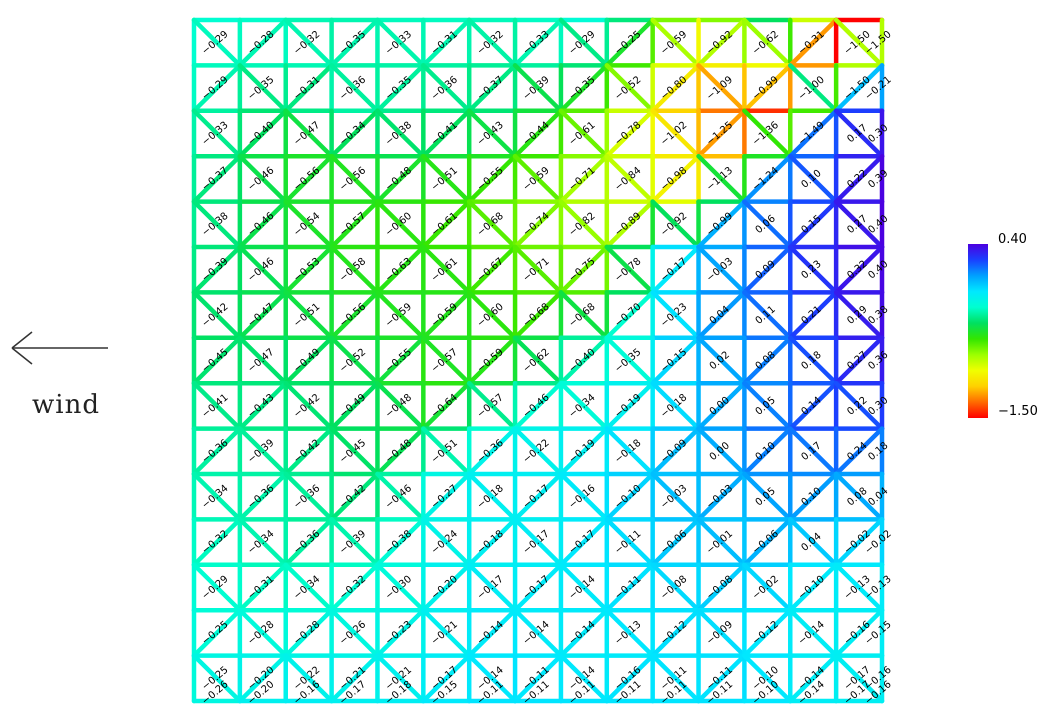 This screenshot has width=1042, height=719. What do you see at coordinates (490, 542) in the screenshot?
I see `value-label: −0.18` at bounding box center [490, 542].